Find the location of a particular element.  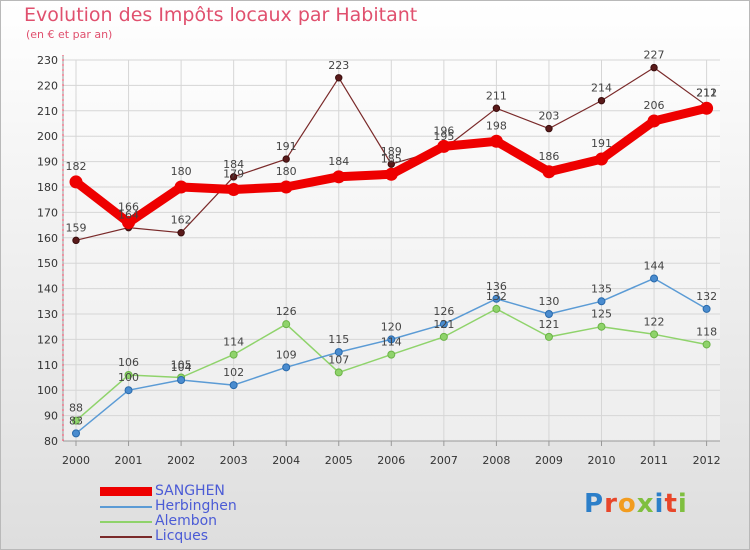

data-label-herbinghen-2007: 126 is located at coordinates (443, 311).